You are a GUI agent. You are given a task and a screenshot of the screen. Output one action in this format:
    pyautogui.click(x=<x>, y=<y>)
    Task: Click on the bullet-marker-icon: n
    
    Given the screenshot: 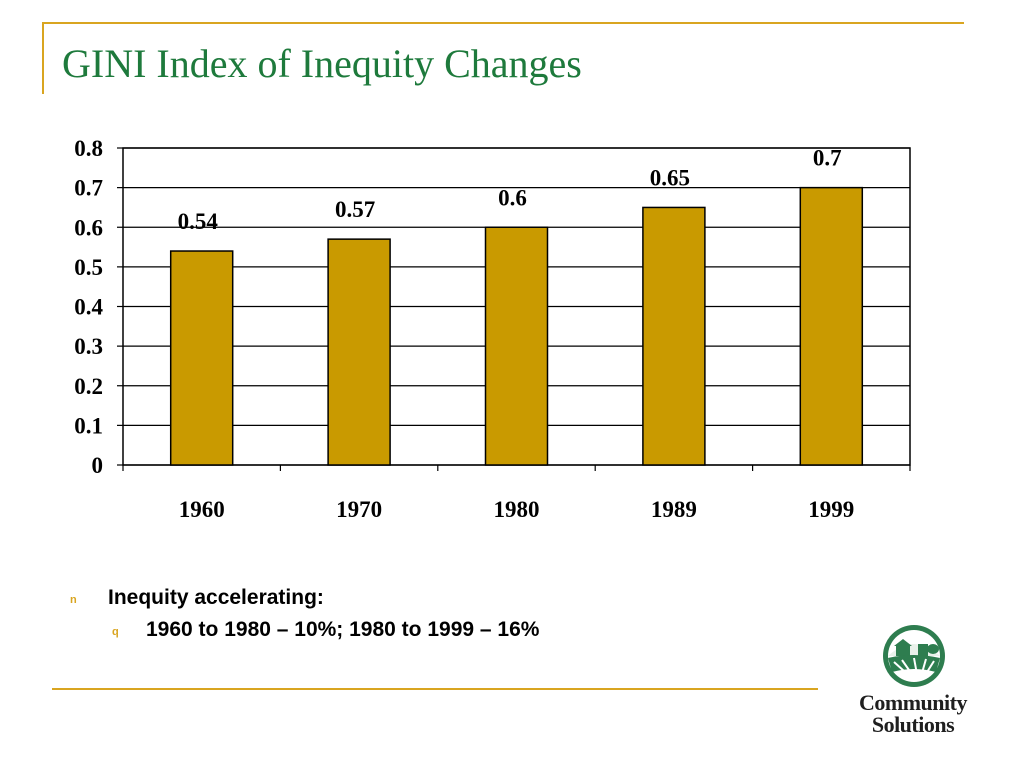 What is the action you would take?
    pyautogui.click(x=73, y=600)
    